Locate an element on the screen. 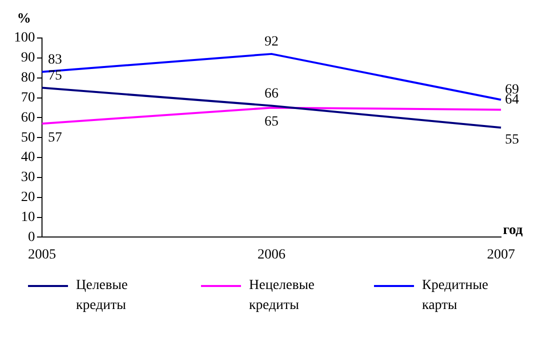 This screenshot has height=343, width=541. y-tick-label: 100 is located at coordinates (24, 38).